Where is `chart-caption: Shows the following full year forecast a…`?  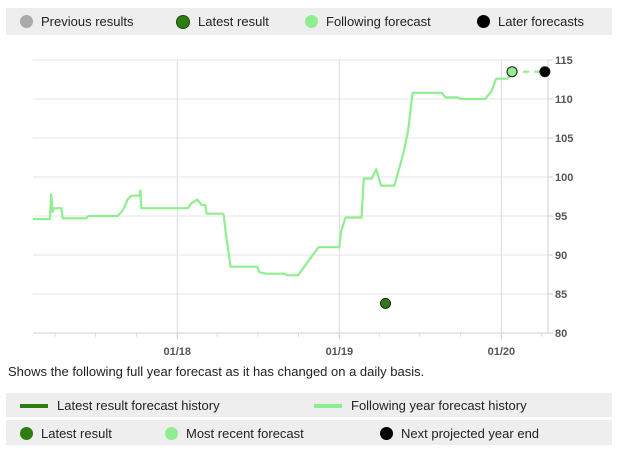
chart-caption: Shows the following full year forecast a… is located at coordinates (216, 371).